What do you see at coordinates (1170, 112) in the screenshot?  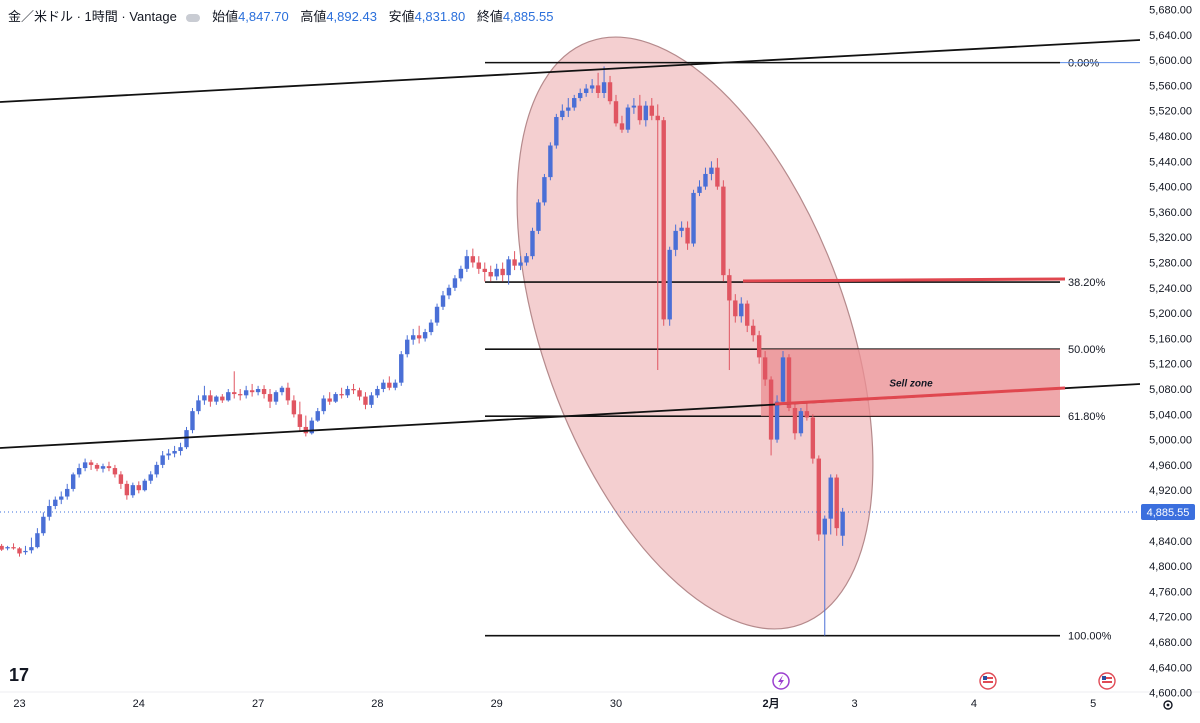 I see `y-tick-label: 5,520.00` at bounding box center [1170, 112].